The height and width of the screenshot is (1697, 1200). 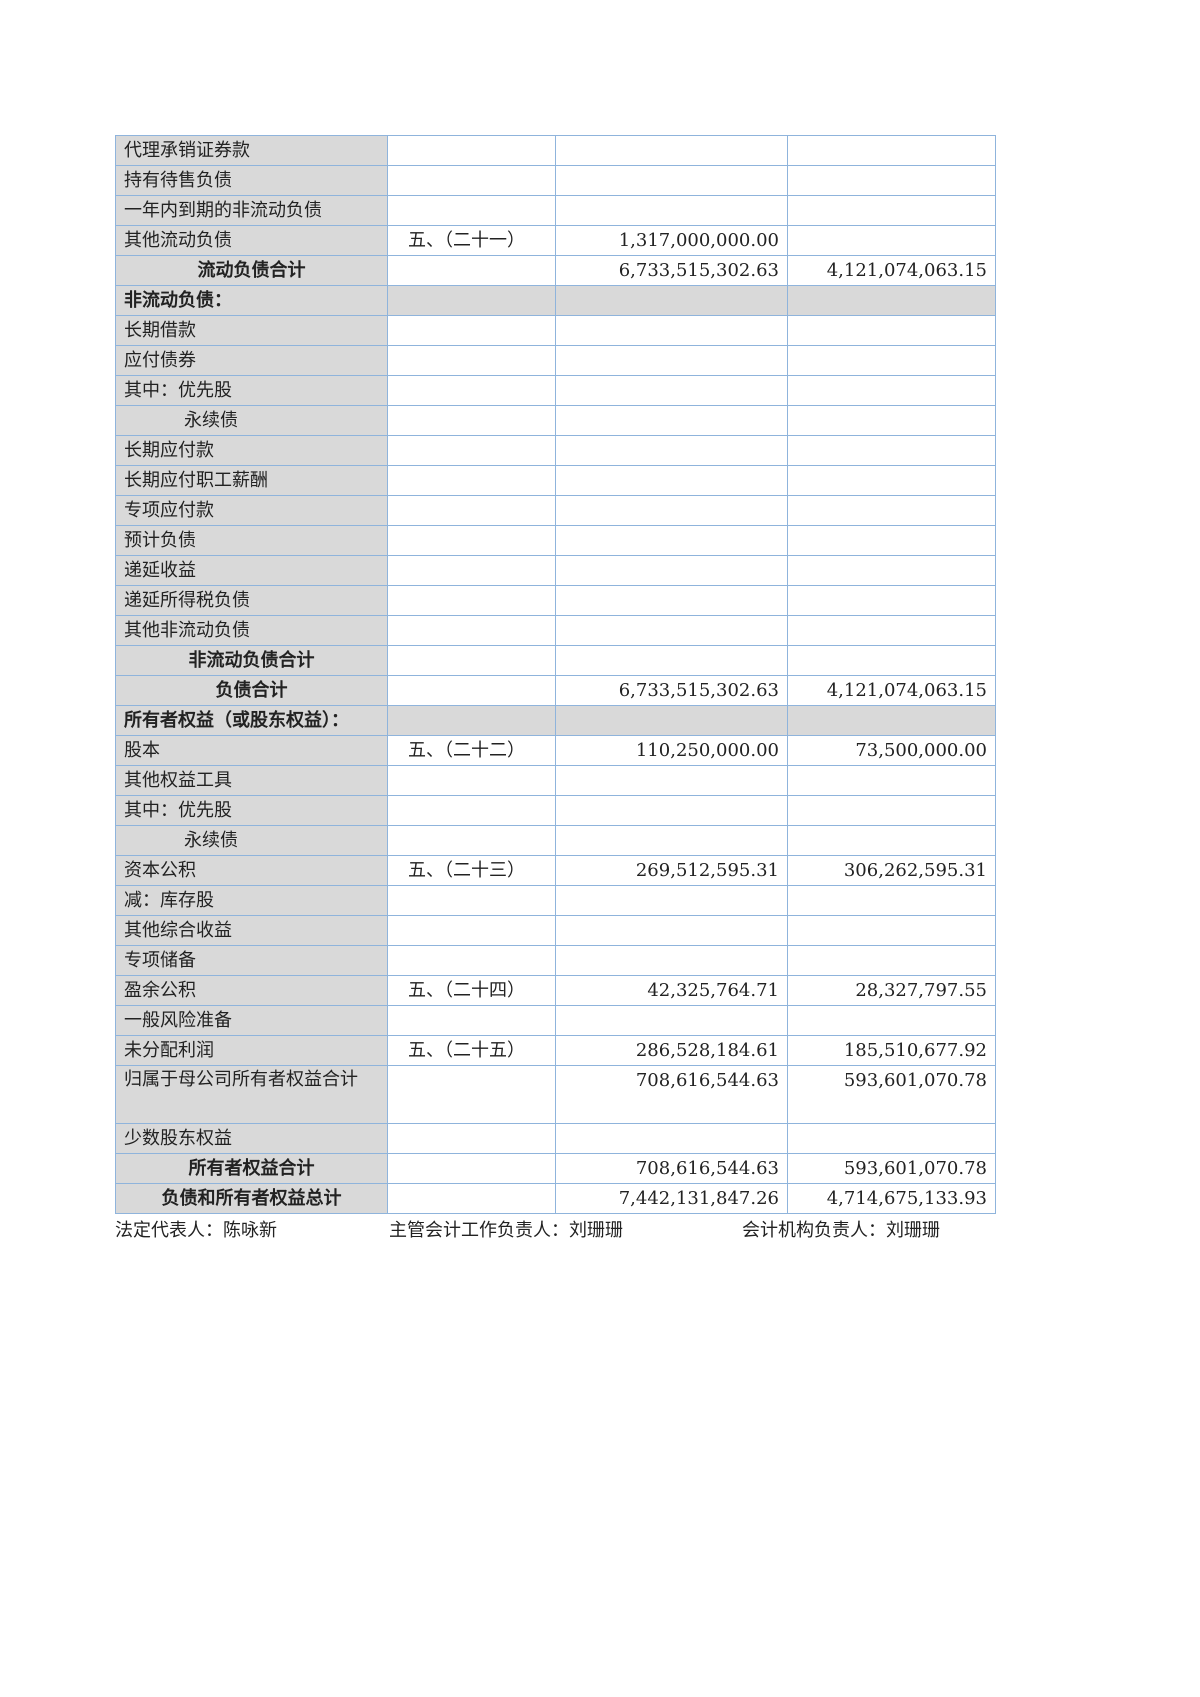 I want to click on table-row: 永续债, so click(x=555, y=420).